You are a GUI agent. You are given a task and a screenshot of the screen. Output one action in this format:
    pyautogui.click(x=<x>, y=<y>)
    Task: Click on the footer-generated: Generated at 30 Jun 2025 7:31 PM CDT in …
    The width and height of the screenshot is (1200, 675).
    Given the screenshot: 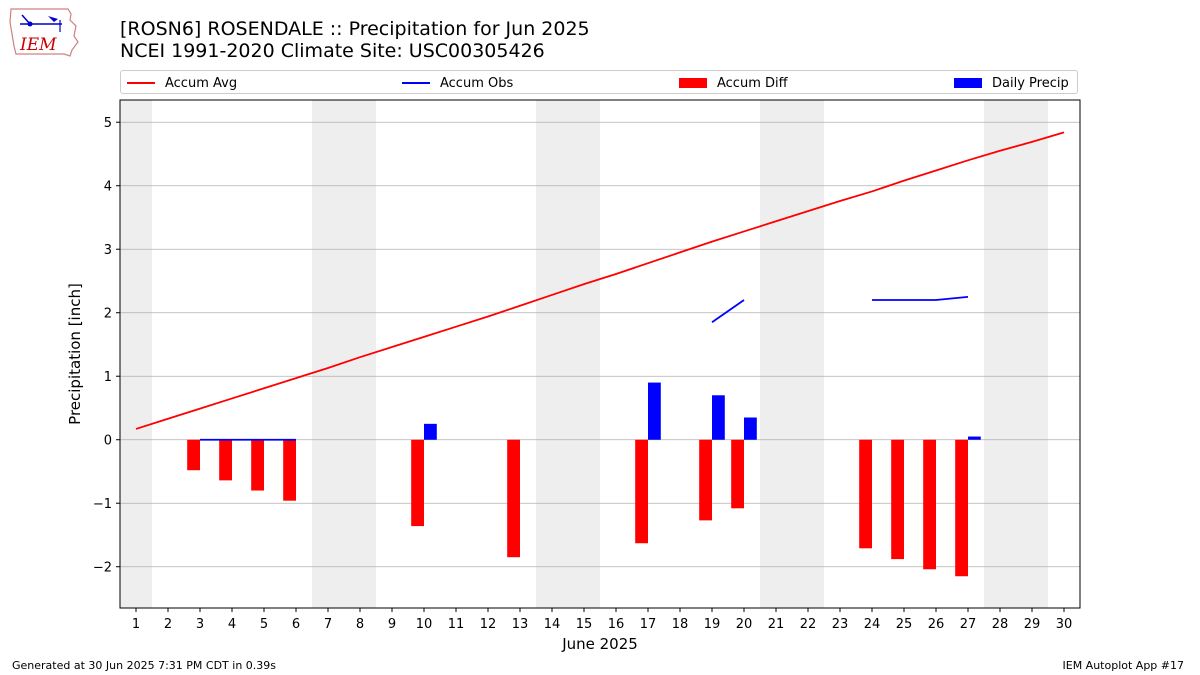 What is the action you would take?
    pyautogui.click(x=144, y=665)
    